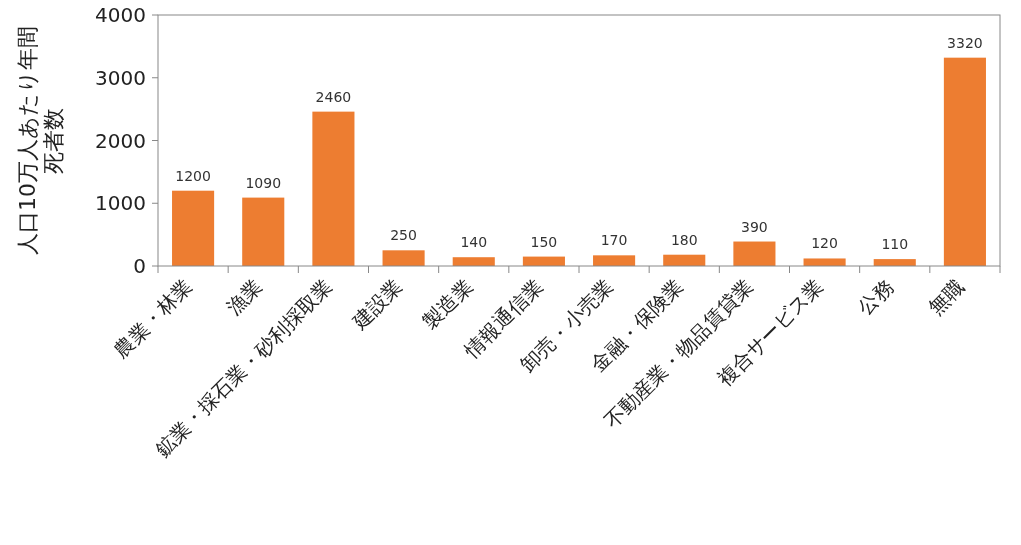 The height and width of the screenshot is (545, 1021). Describe the element at coordinates (754, 226) in the screenshot. I see `data-label: 390` at that location.